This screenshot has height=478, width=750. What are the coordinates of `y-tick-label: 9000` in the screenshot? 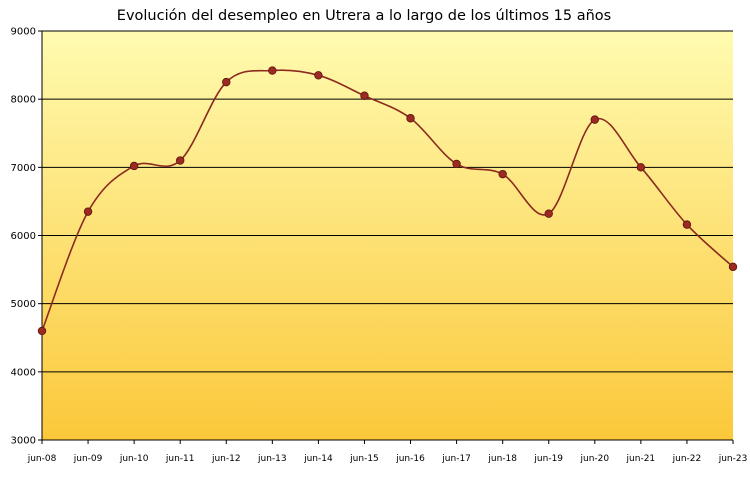 It's located at (23, 32).